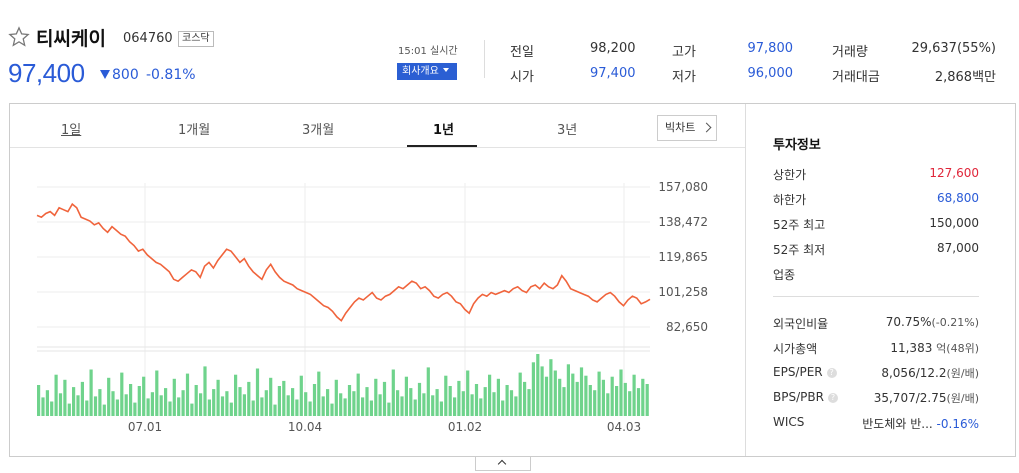  What do you see at coordinates (801, 324) in the screenshot?
I see `foreign-ratio-label: 외국인비율` at bounding box center [801, 324].